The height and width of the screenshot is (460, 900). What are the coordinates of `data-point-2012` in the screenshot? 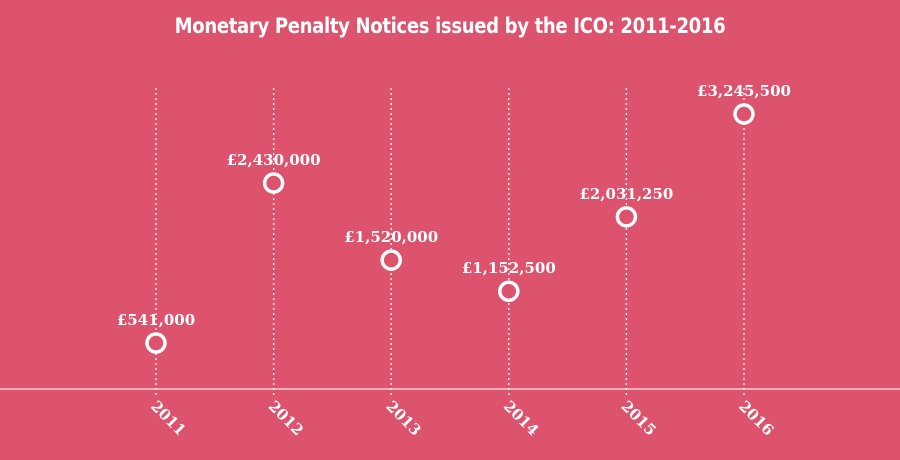 It's located at (273, 183).